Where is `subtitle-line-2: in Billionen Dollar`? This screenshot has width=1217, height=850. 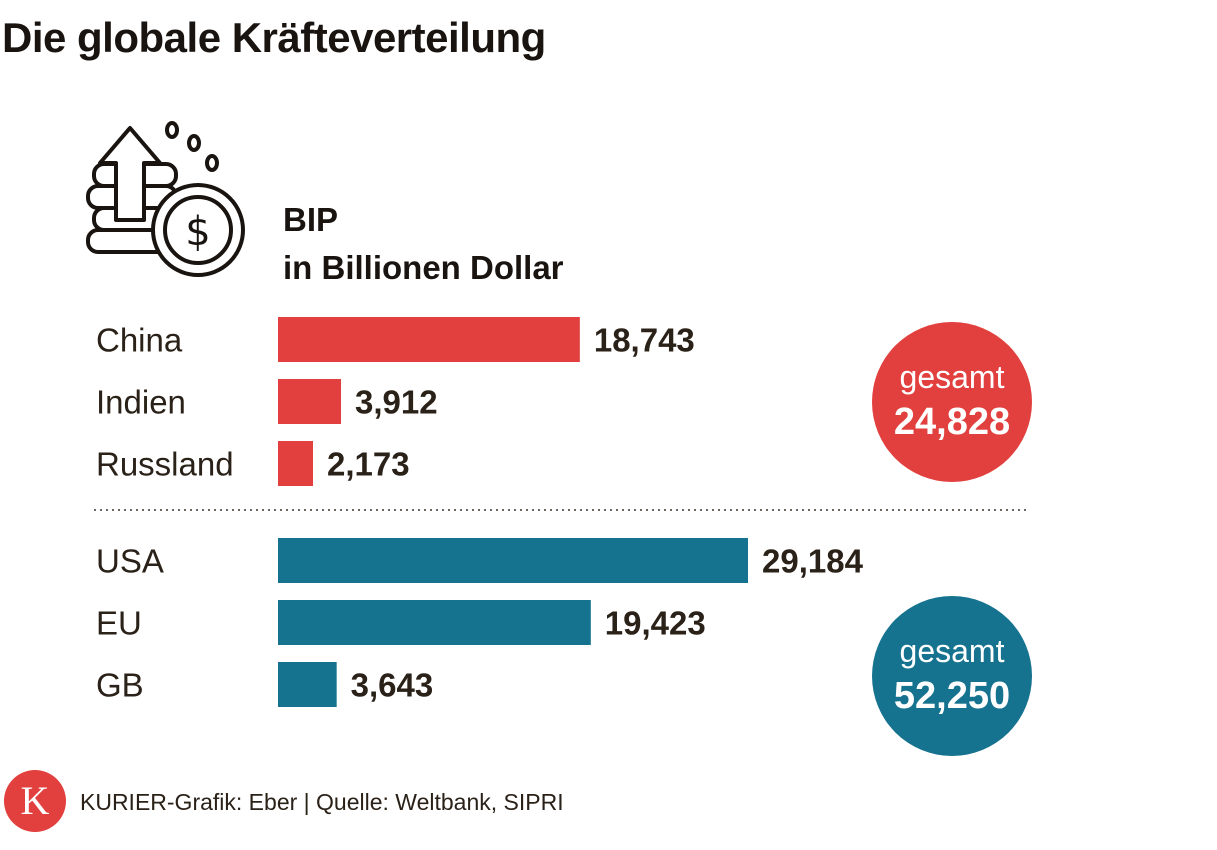
subtitle-line-2: in Billionen Dollar is located at coordinates (423, 267).